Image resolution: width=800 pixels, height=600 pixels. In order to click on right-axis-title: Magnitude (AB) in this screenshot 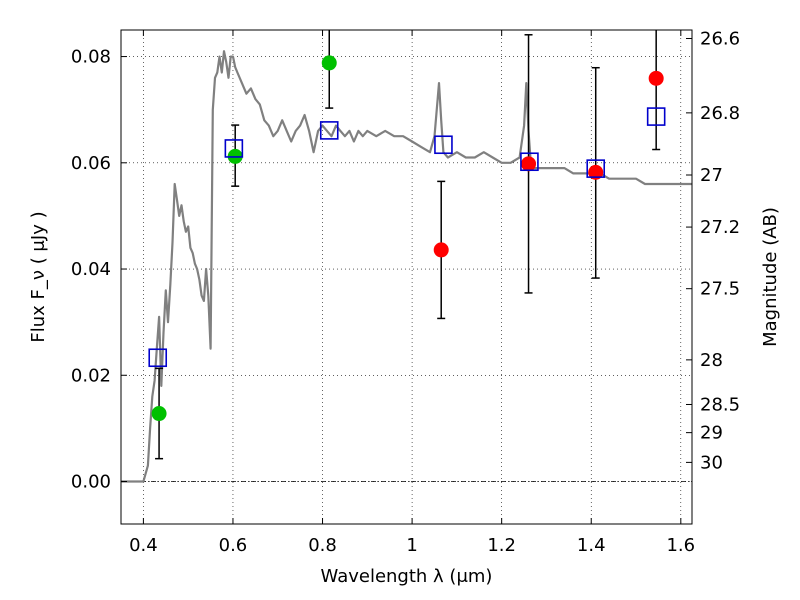, I will do `click(770, 277)`.